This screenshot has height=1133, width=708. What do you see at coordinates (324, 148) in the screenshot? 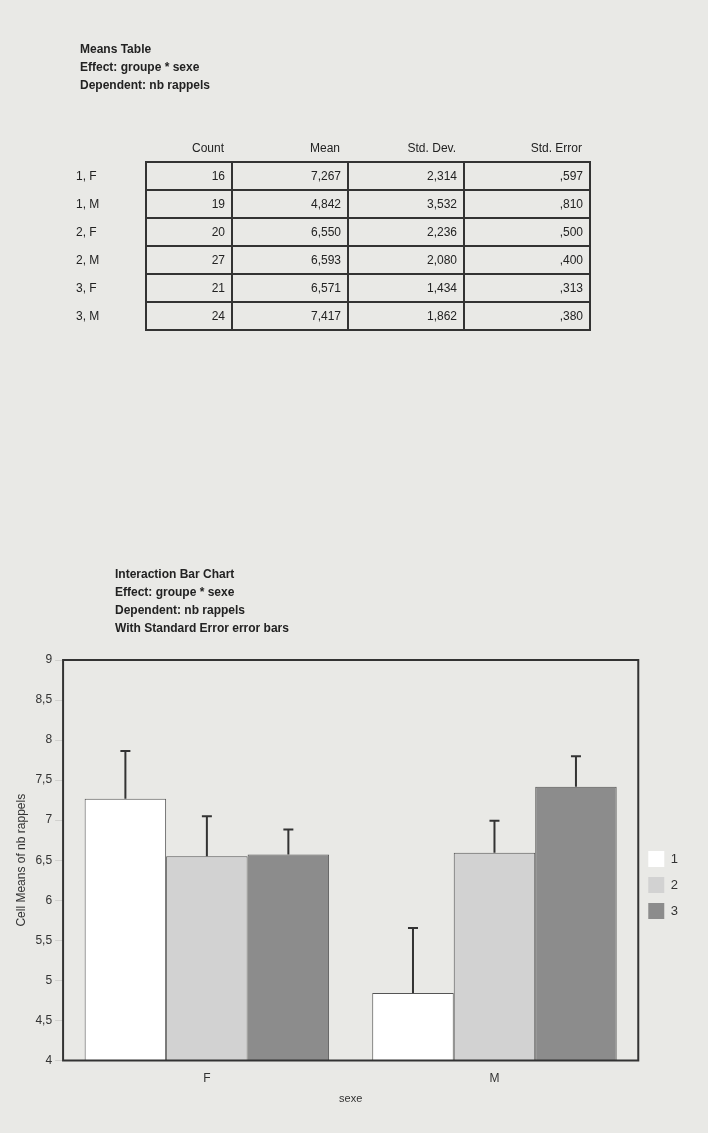
I see `category-label: Mean` at bounding box center [324, 148].